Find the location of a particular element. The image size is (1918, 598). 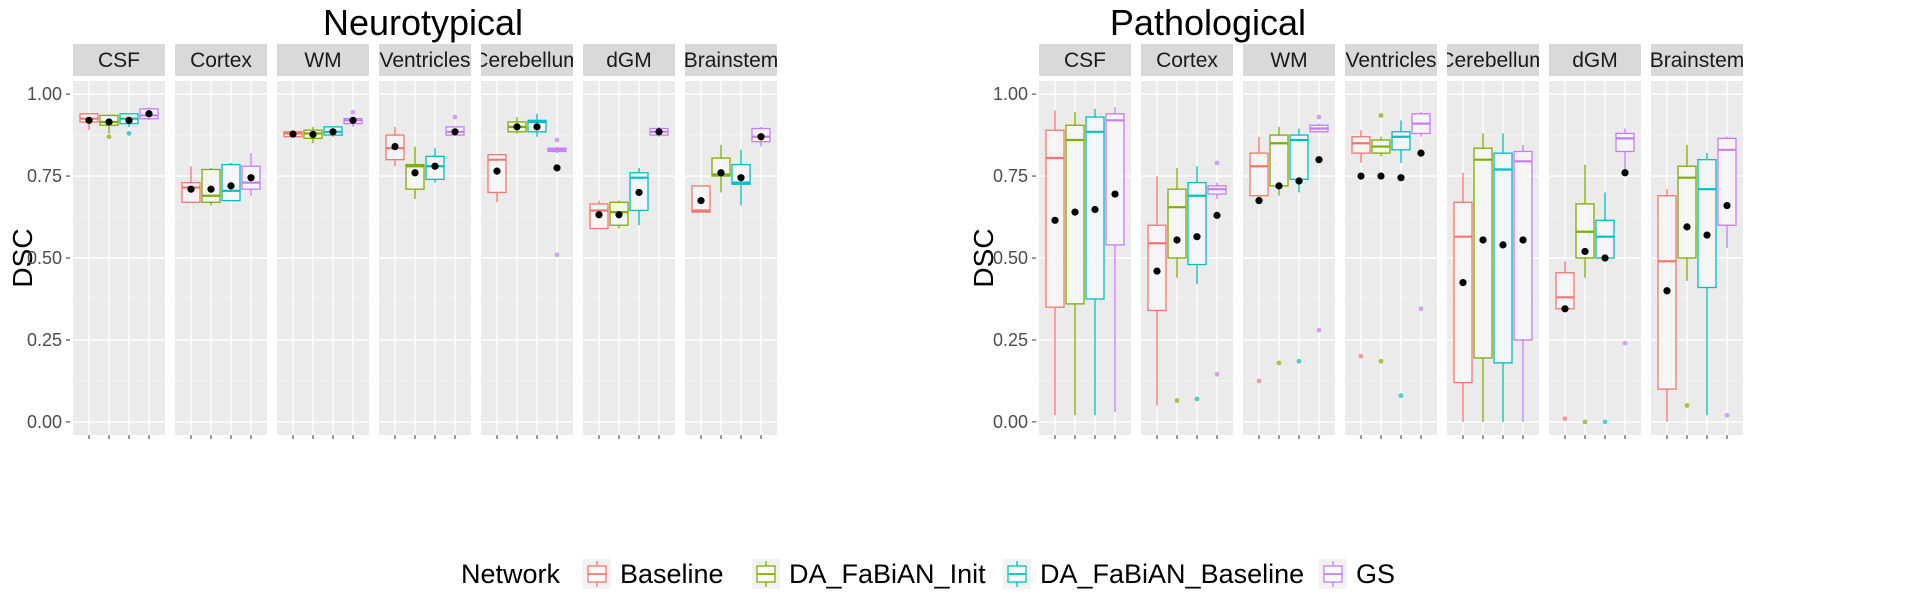

facet-strip-label: CSF is located at coordinates (119, 60).